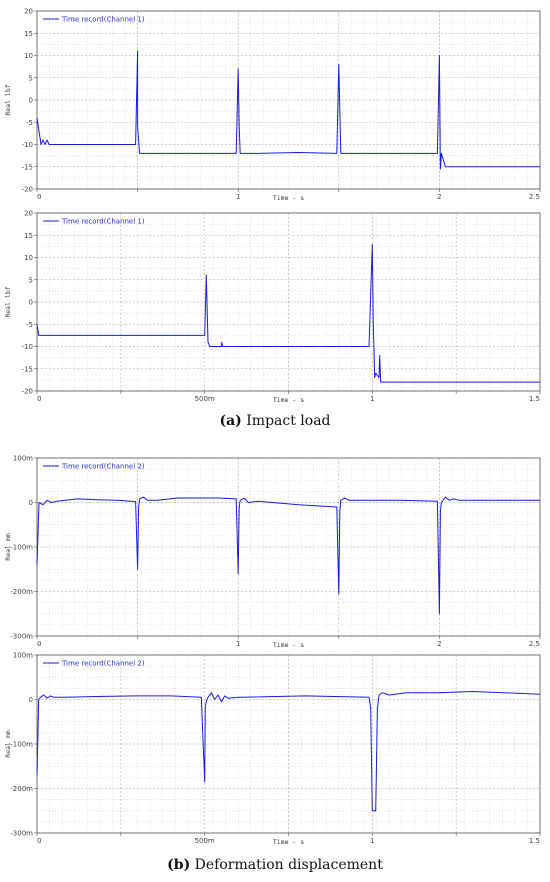 This screenshot has width=550, height=882. I want to click on caption-a-text: Impact load, so click(288, 421).